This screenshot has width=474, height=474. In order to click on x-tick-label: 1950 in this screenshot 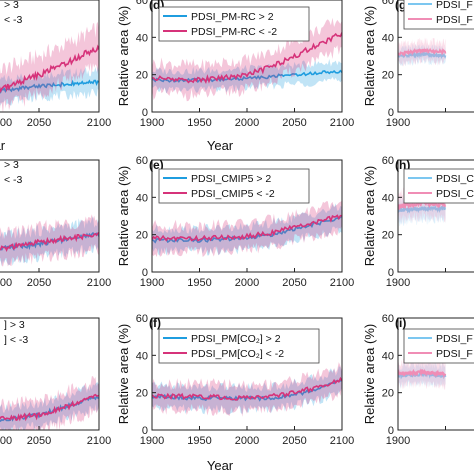, I will do `click(199, 283)`.